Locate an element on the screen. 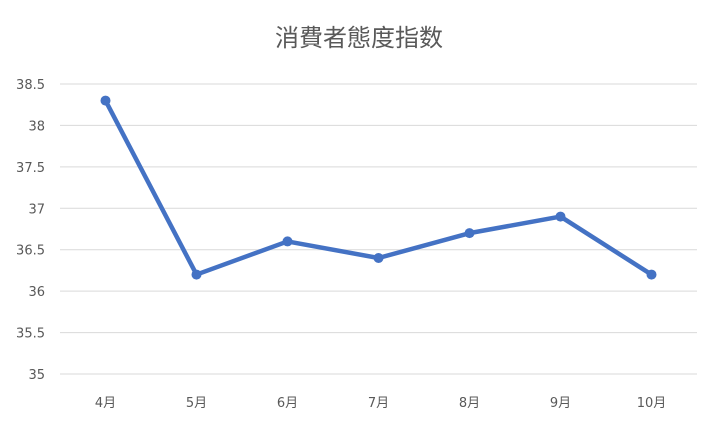 The width and height of the screenshot is (718, 426). x-tick-label: 7月 is located at coordinates (378, 403).